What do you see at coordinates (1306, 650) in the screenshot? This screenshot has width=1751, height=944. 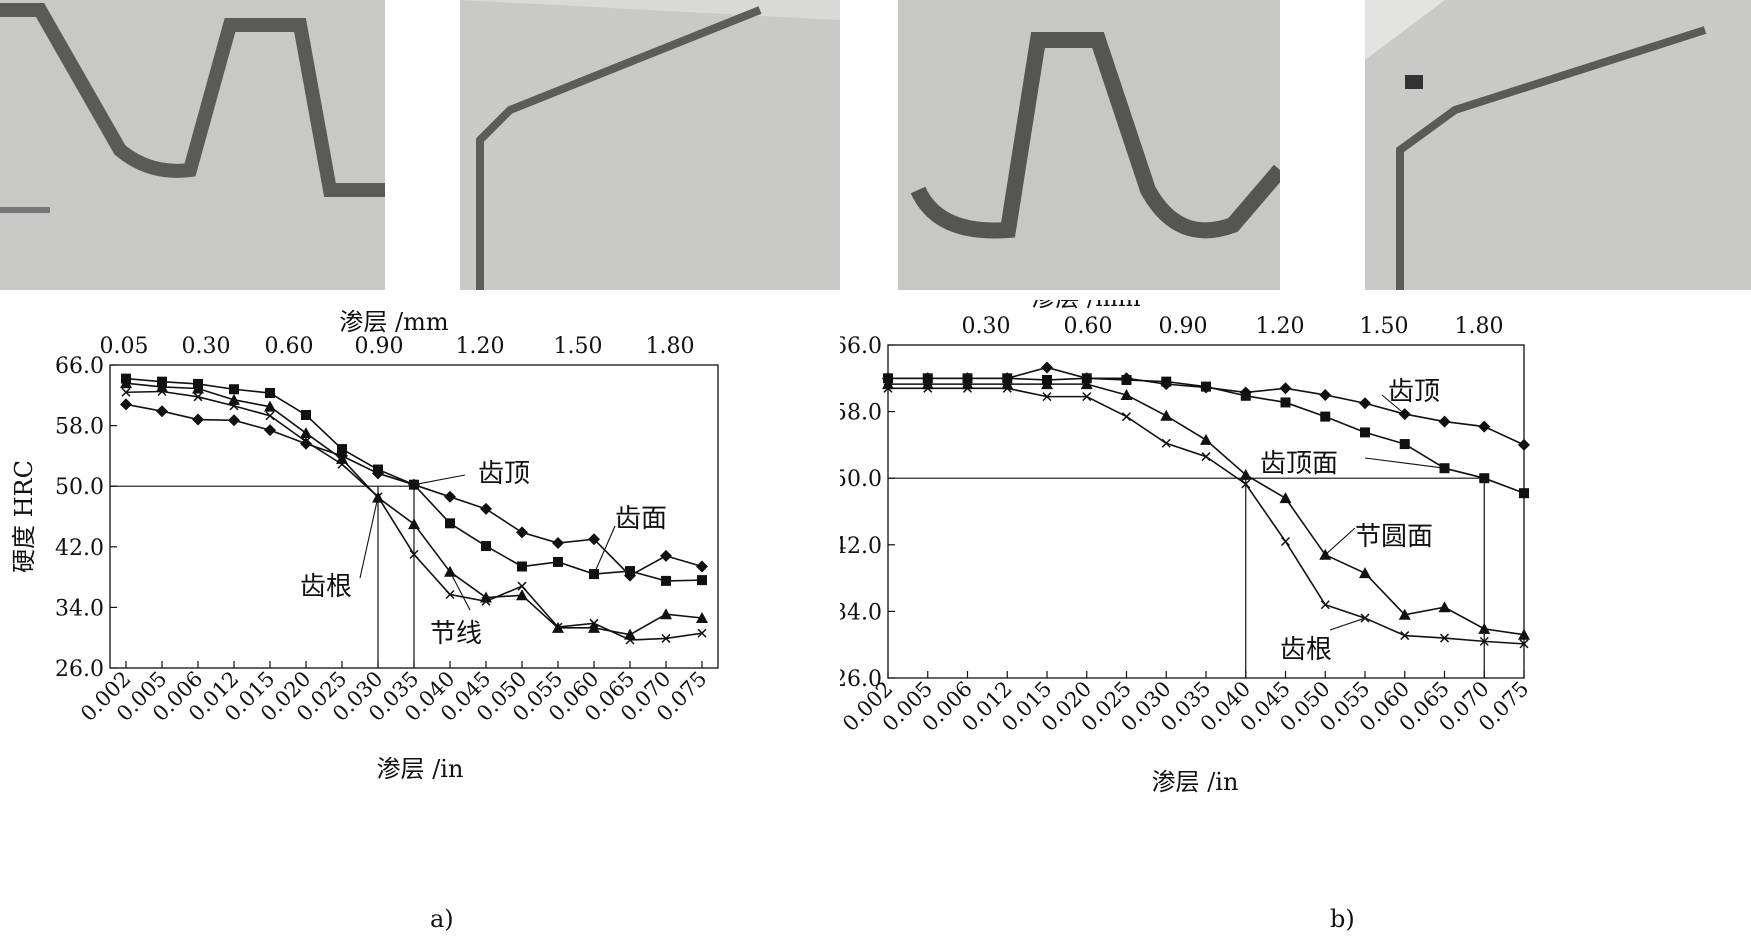 I see `series-label: 齿根` at bounding box center [1306, 650].